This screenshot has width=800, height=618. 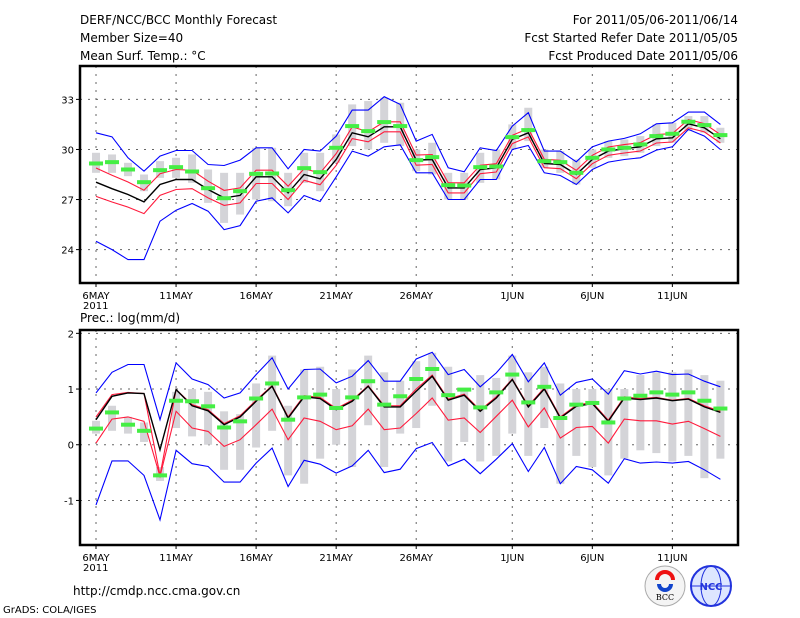 I want to click on x-tick-label: 26MAY, so click(x=416, y=558).